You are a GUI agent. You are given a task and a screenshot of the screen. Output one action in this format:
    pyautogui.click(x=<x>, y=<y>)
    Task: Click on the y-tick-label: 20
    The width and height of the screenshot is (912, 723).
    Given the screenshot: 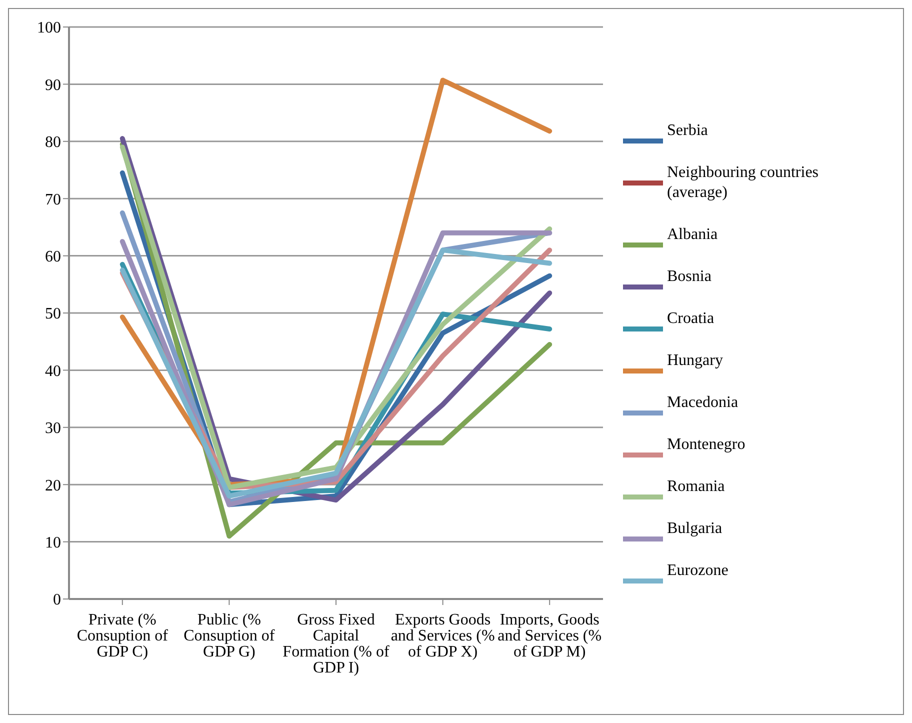 What is the action you would take?
    pyautogui.click(x=53, y=485)
    